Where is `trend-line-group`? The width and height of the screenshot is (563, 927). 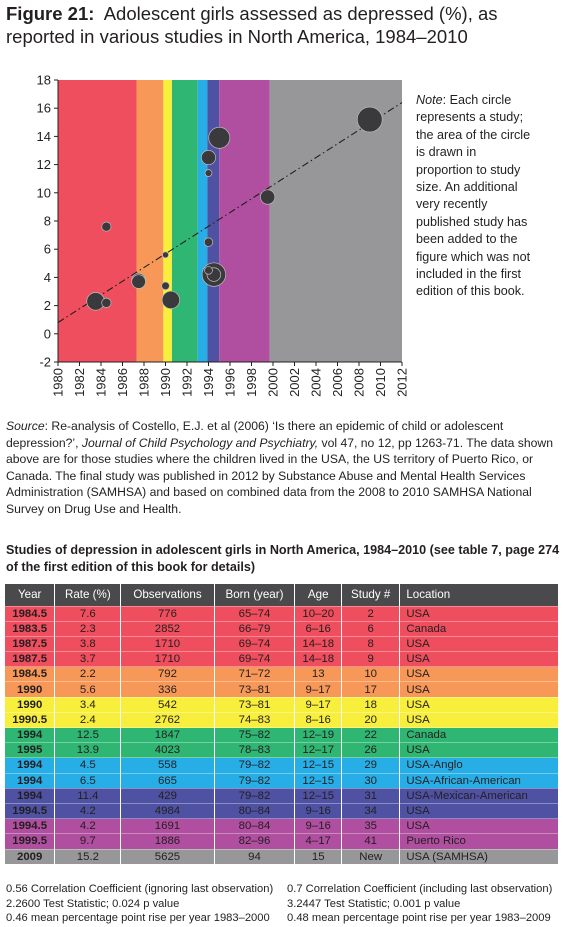 trend-line-group is located at coordinates (230, 212).